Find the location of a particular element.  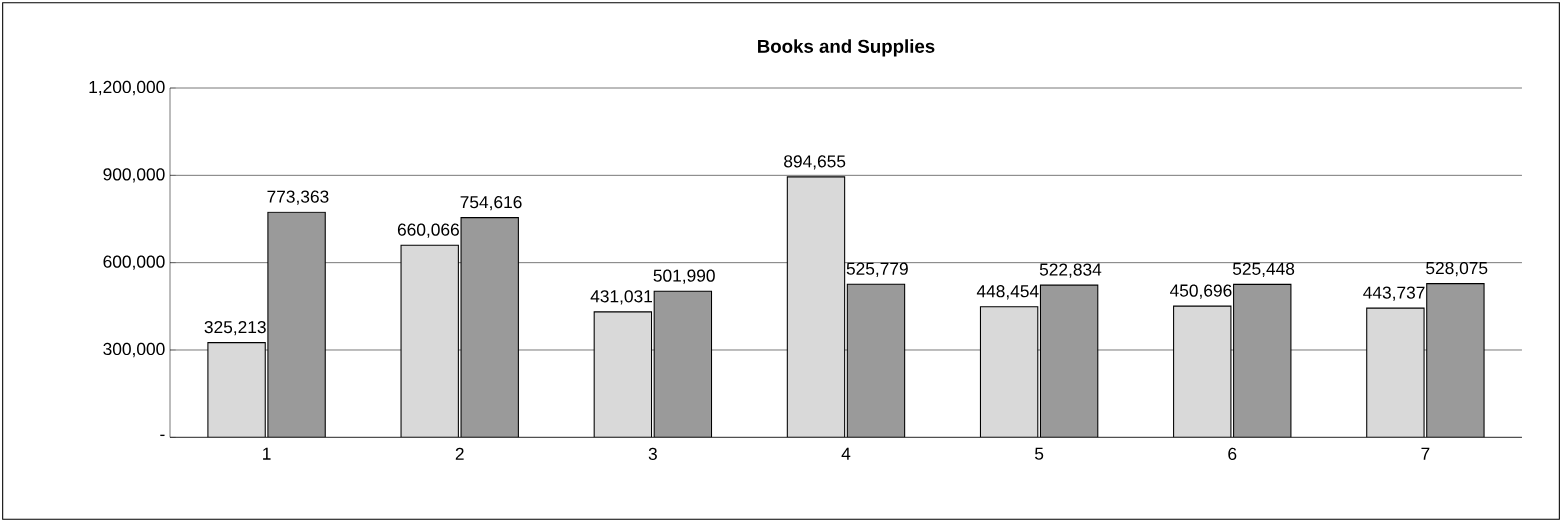

y-tick-label: 300,000 is located at coordinates (134, 350).